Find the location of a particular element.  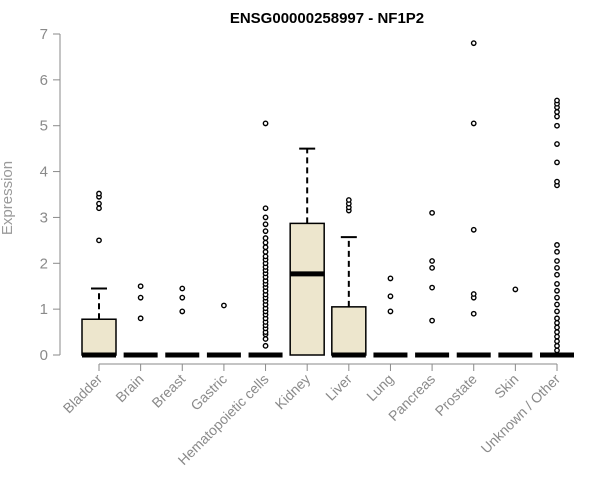

x-tick-label: Lung is located at coordinates (379, 387).